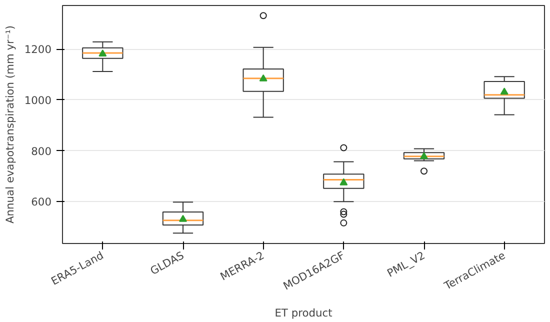  Describe the element at coordinates (303, 313) in the screenshot. I see `x-axis-title: ET product` at that location.